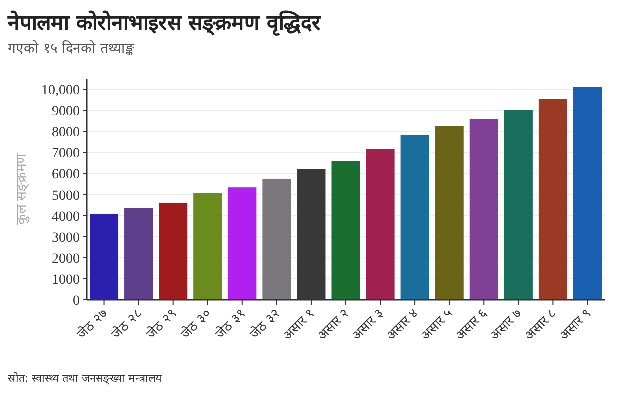 This screenshot has width=624, height=393. What do you see at coordinates (231, 324) in the screenshot?
I see `x-tick-label: जेठ ३१` at bounding box center [231, 324].